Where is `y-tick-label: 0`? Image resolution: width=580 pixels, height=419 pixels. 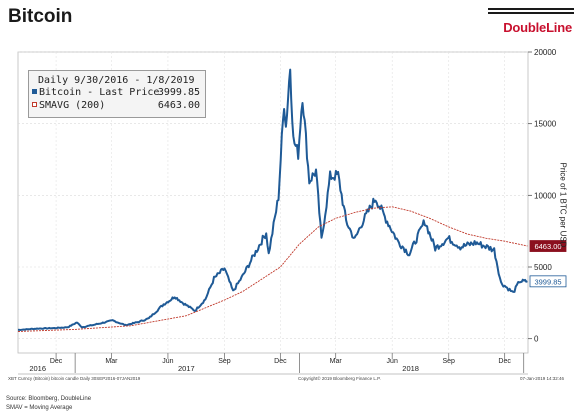
y-tick-label: 0 is located at coordinates (536, 339).